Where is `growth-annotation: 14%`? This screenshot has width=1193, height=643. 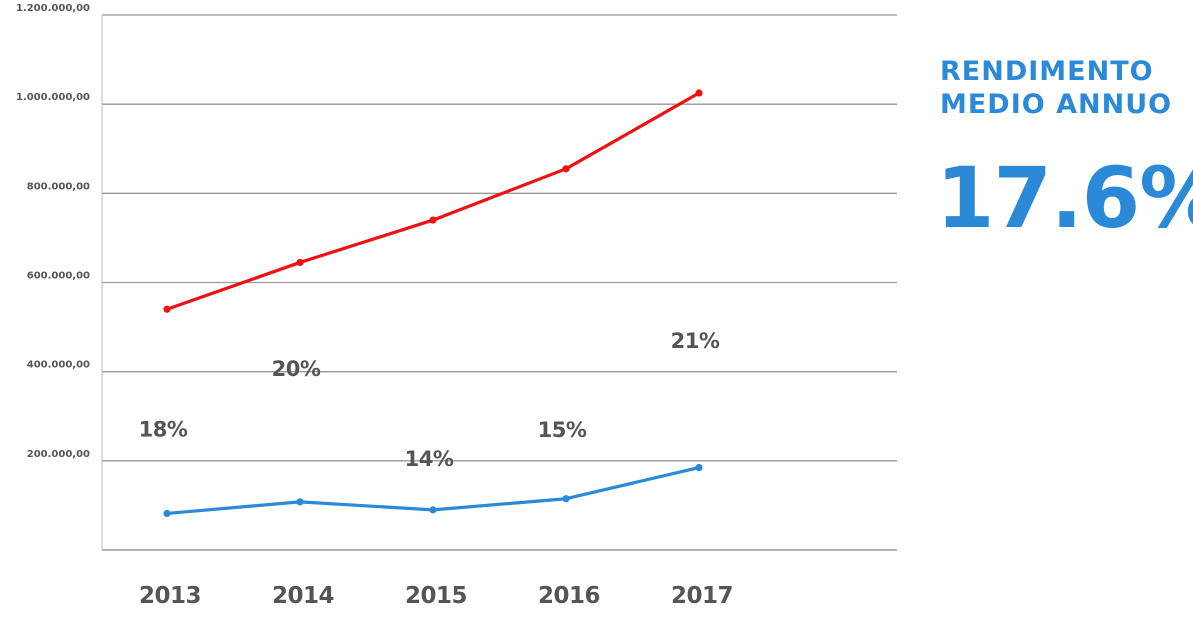
growth-annotation: 14% is located at coordinates (429, 459).